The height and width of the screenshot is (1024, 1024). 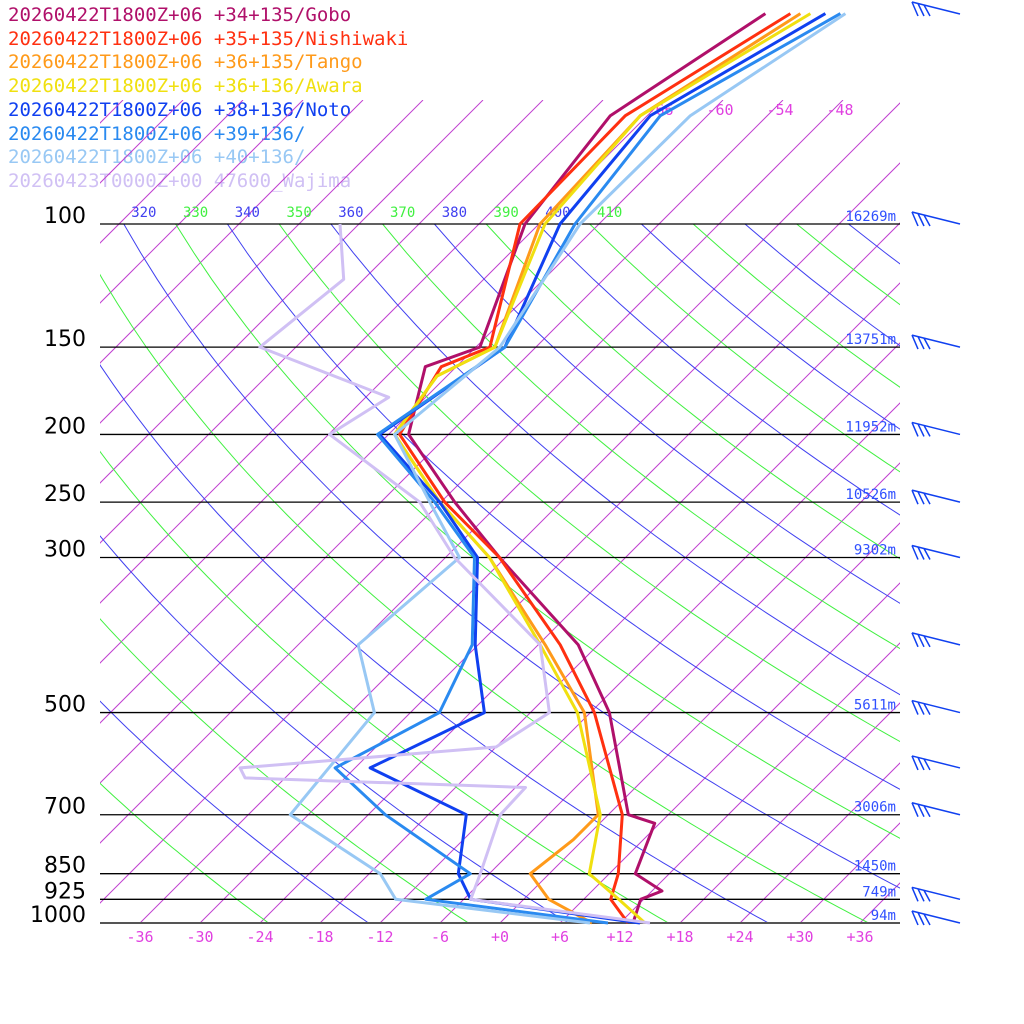 What do you see at coordinates (139, 937) in the screenshot?
I see `temperature-tick-label: -36` at bounding box center [139, 937].